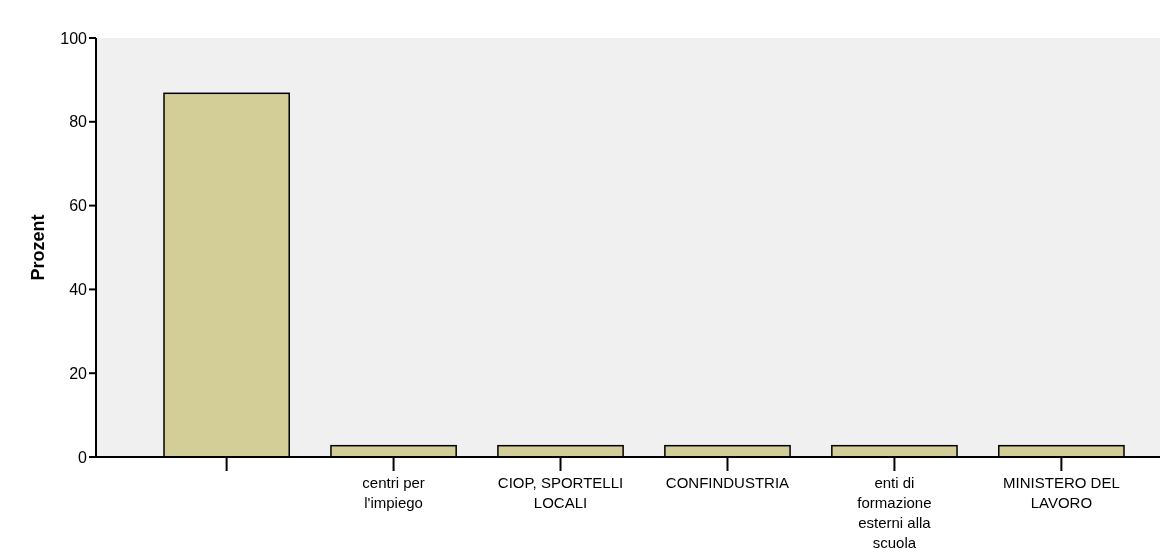 The image size is (1169, 552). Describe the element at coordinates (78, 289) in the screenshot. I see `y-tick-label: 40` at that location.